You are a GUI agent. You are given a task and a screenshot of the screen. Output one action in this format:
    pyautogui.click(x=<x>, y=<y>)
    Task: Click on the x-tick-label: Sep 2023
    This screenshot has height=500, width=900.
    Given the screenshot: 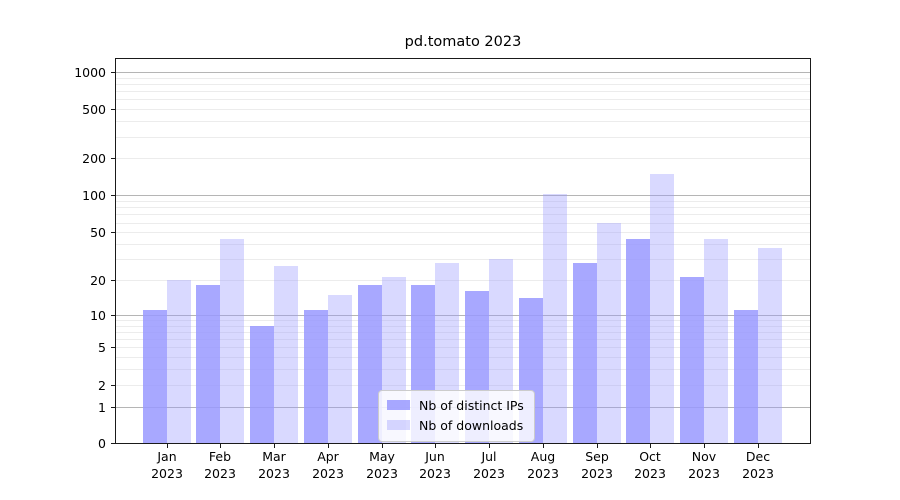 What is the action you would take?
    pyautogui.click(x=597, y=465)
    